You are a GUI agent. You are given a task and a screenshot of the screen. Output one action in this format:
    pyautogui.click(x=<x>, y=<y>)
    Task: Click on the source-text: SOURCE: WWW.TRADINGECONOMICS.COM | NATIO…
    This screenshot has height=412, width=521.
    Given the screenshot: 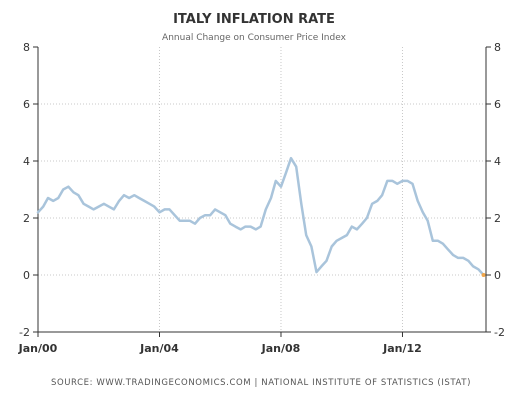 What is the action you would take?
    pyautogui.click(x=261, y=383)
    